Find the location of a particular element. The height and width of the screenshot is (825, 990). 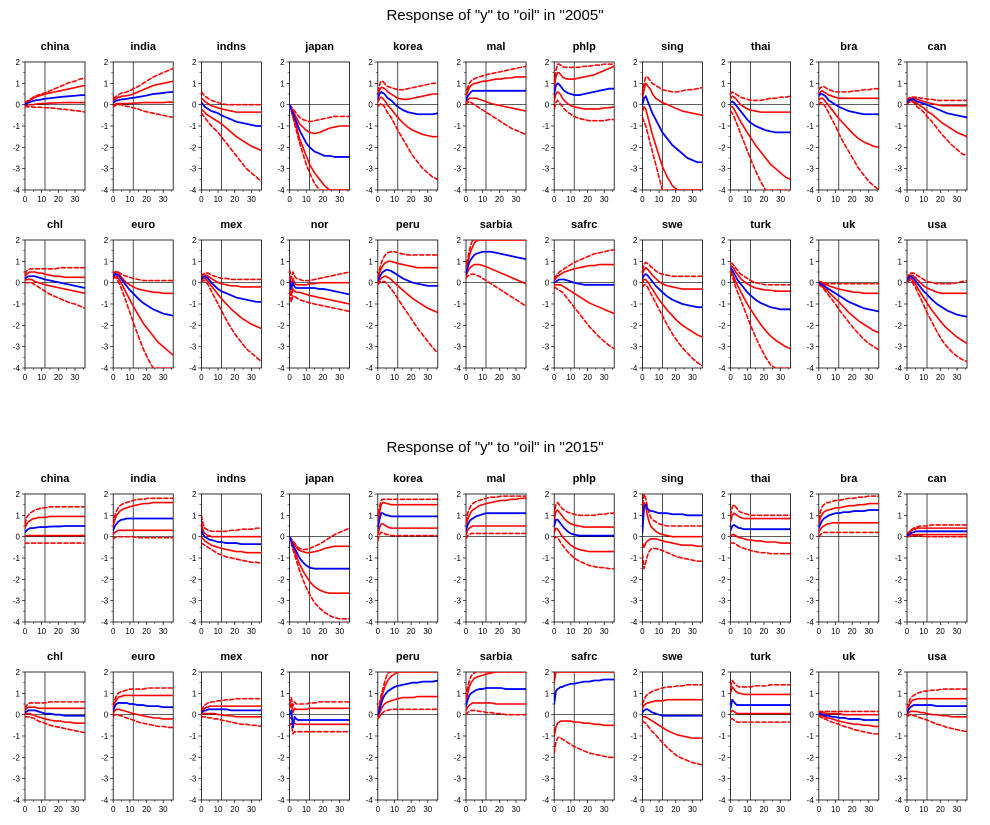

panel-label: usa is located at coordinates (938, 657).